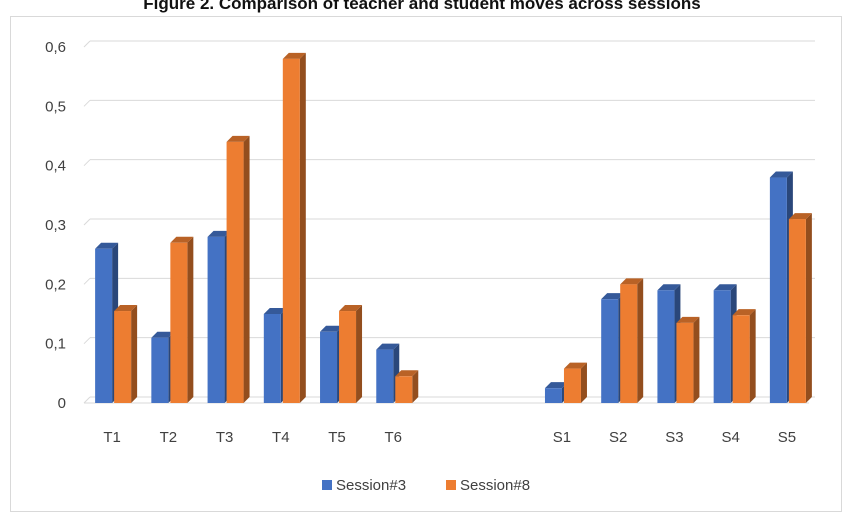 Image resolution: width=844 pixels, height=512 pixels. I want to click on x-category-label: T3, so click(225, 437).